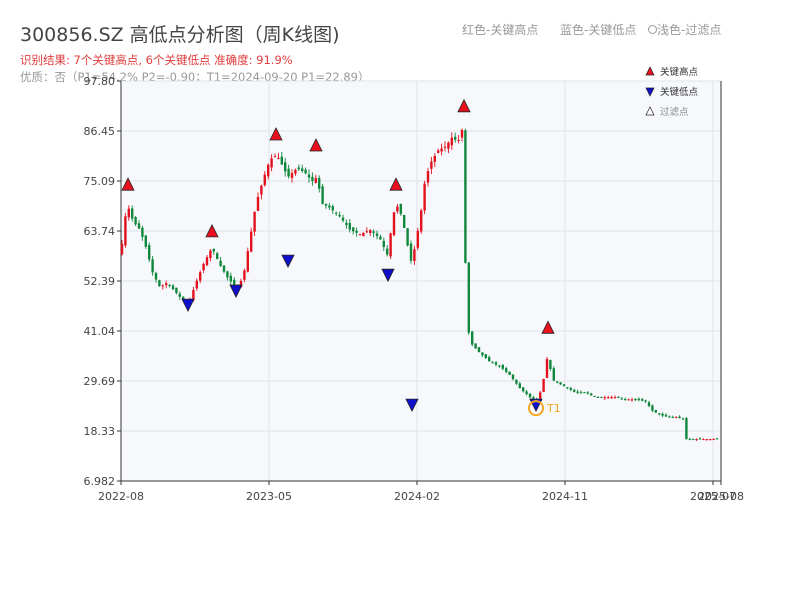 This screenshot has width=800, height=600. Describe the element at coordinates (689, 30) in the screenshot. I see `header-legend-filtered-label: 浅色-过滤点` at that location.